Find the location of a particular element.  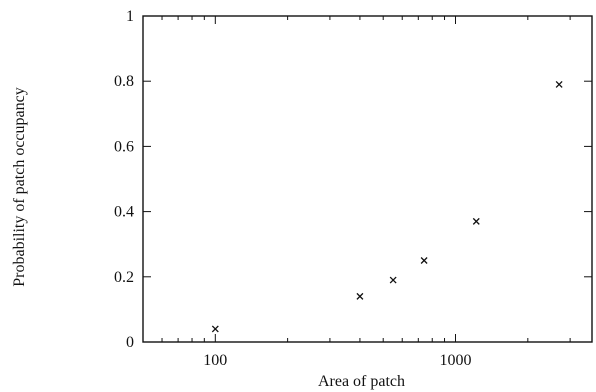

x-axis-label: Area of patch is located at coordinates (361, 381).